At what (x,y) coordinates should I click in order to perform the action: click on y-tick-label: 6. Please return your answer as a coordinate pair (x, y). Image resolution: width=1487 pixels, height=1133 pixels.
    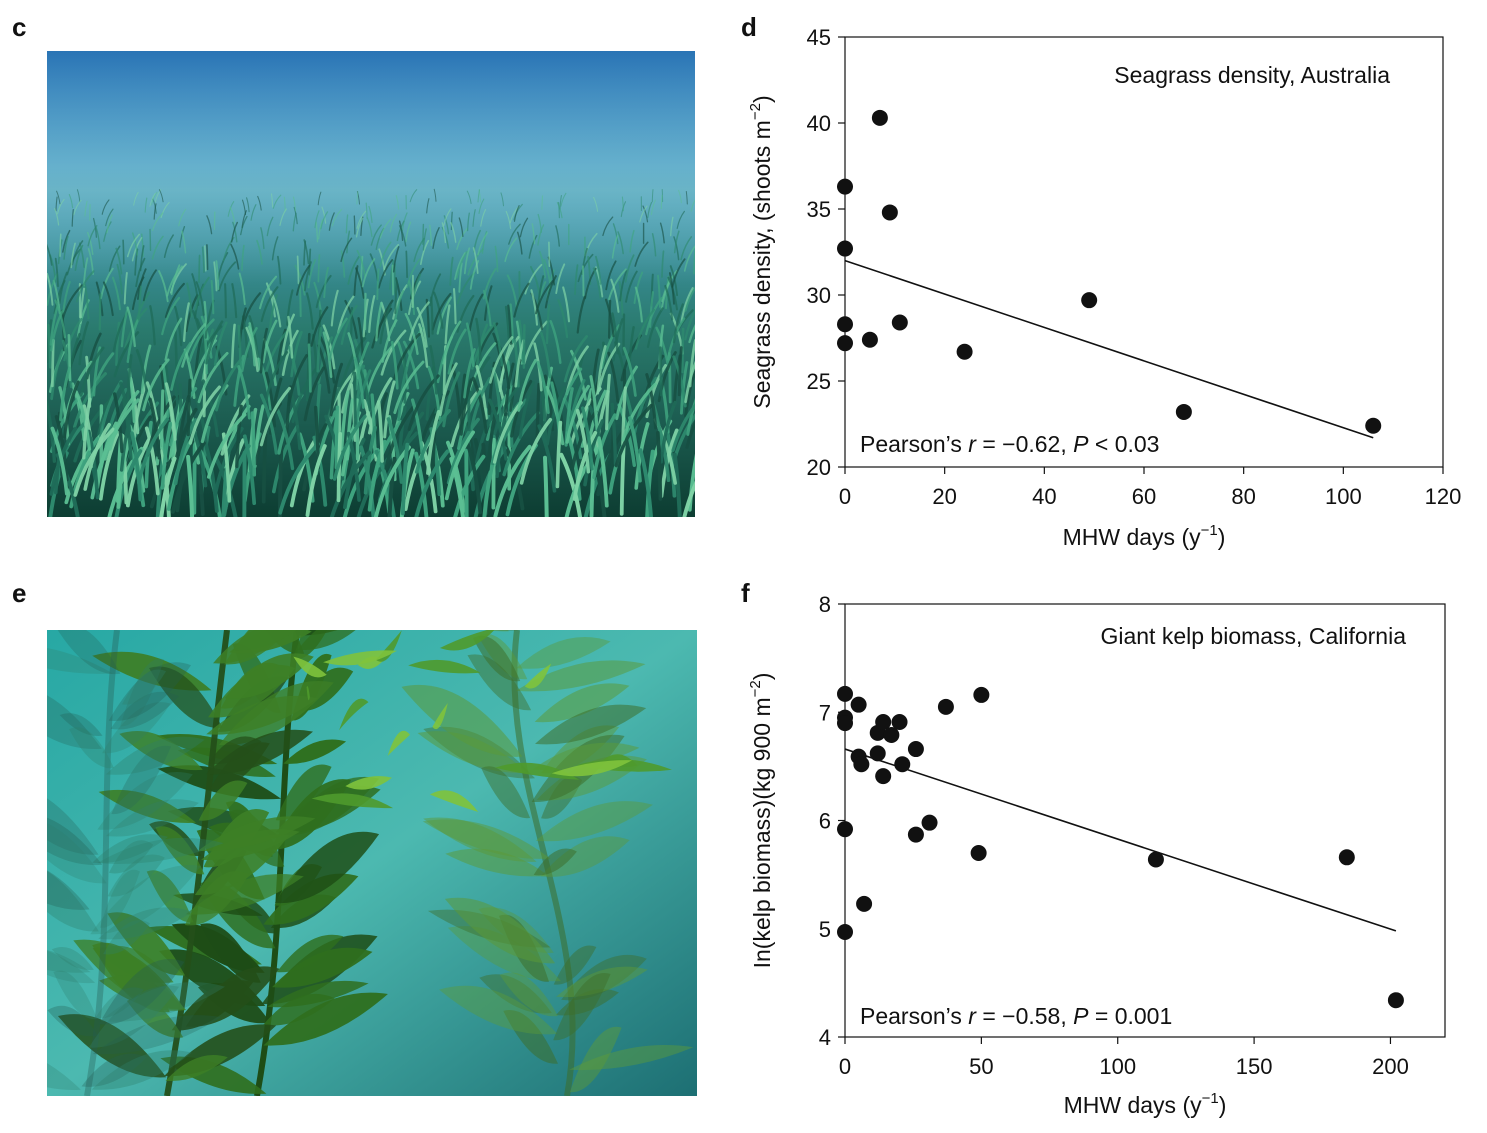
    Looking at the image, I should click on (825, 821).